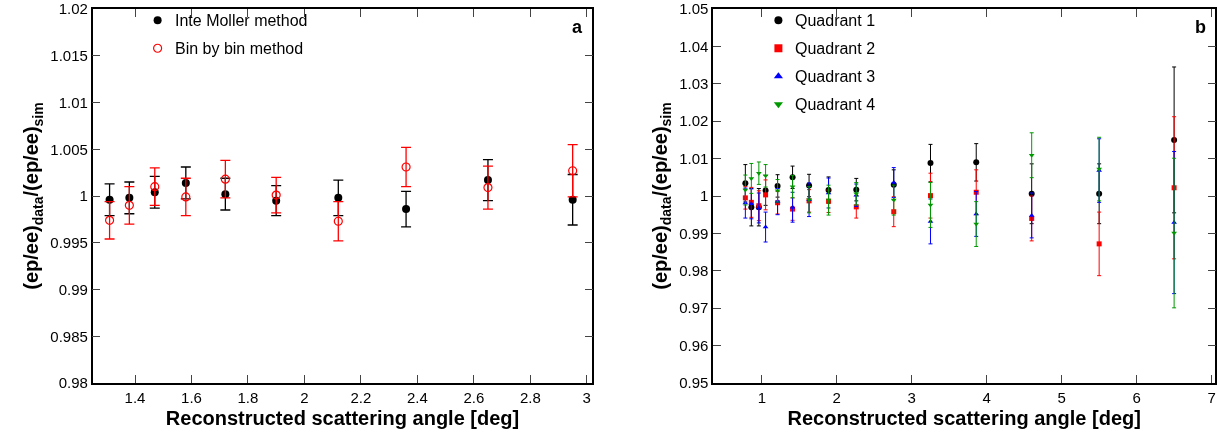 The image size is (1219, 442). What do you see at coordinates (835, 76) in the screenshot?
I see `legend-label: Quadrant 3` at bounding box center [835, 76].